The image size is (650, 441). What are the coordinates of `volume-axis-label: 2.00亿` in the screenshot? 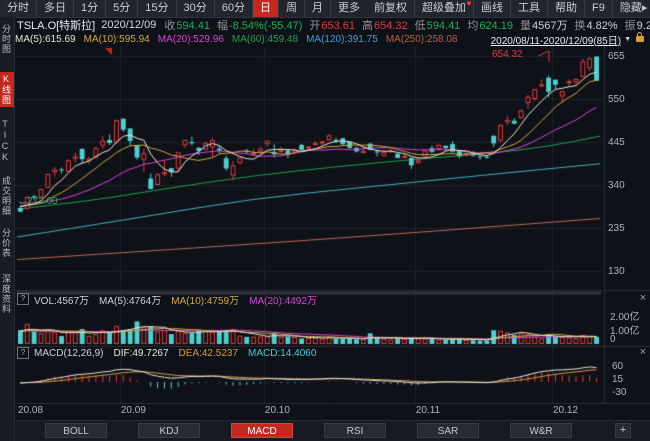 It's located at (625, 317).